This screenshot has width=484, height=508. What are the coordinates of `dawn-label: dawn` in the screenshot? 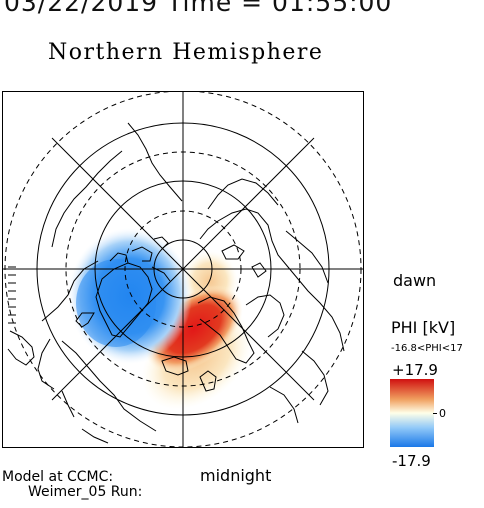 It's located at (415, 280).